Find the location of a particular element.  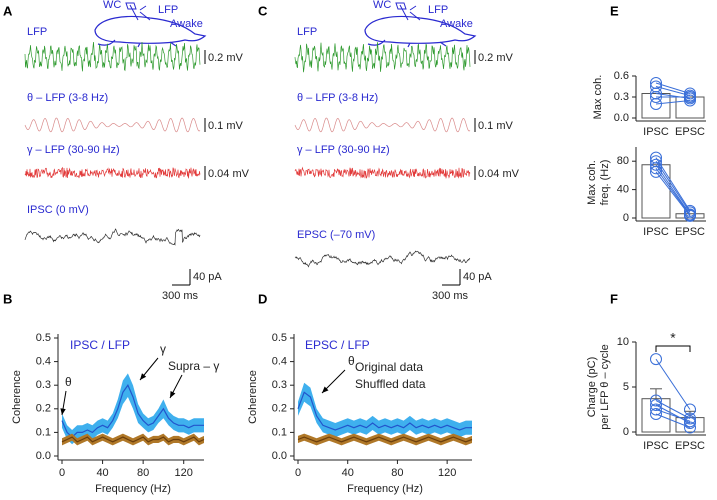

y-tick-label: 10 is located at coordinates (623, 342).